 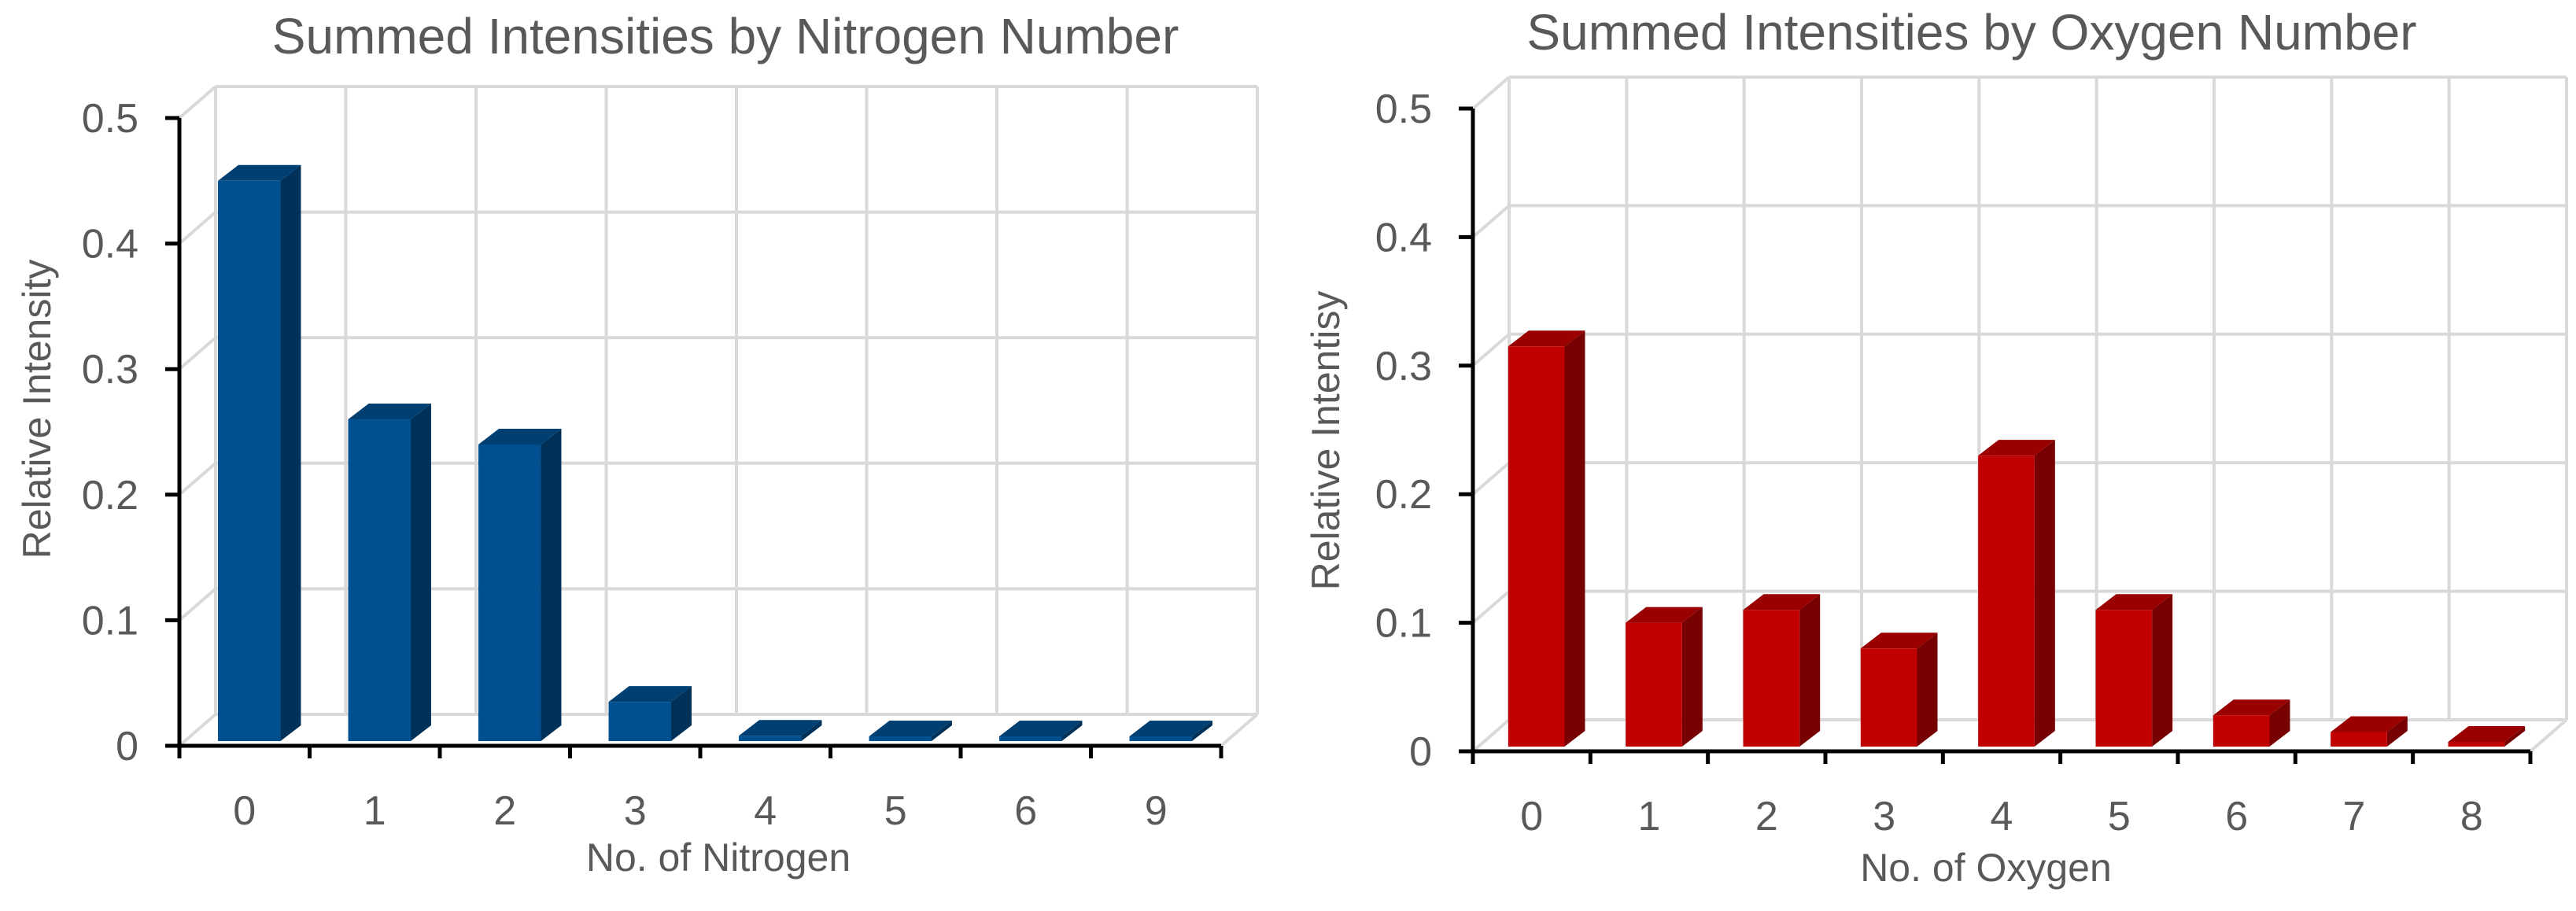 I want to click on nitrogen-y-axis-label: Relative Intensity, so click(x=37, y=409).